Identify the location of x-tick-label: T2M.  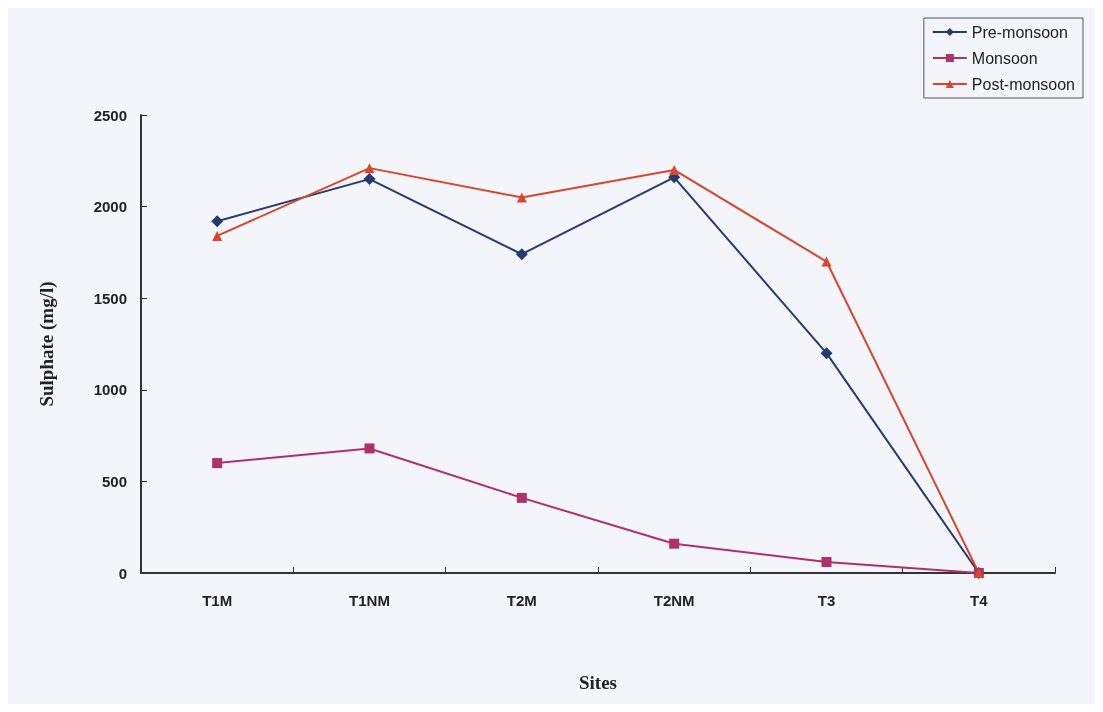
(521, 600).